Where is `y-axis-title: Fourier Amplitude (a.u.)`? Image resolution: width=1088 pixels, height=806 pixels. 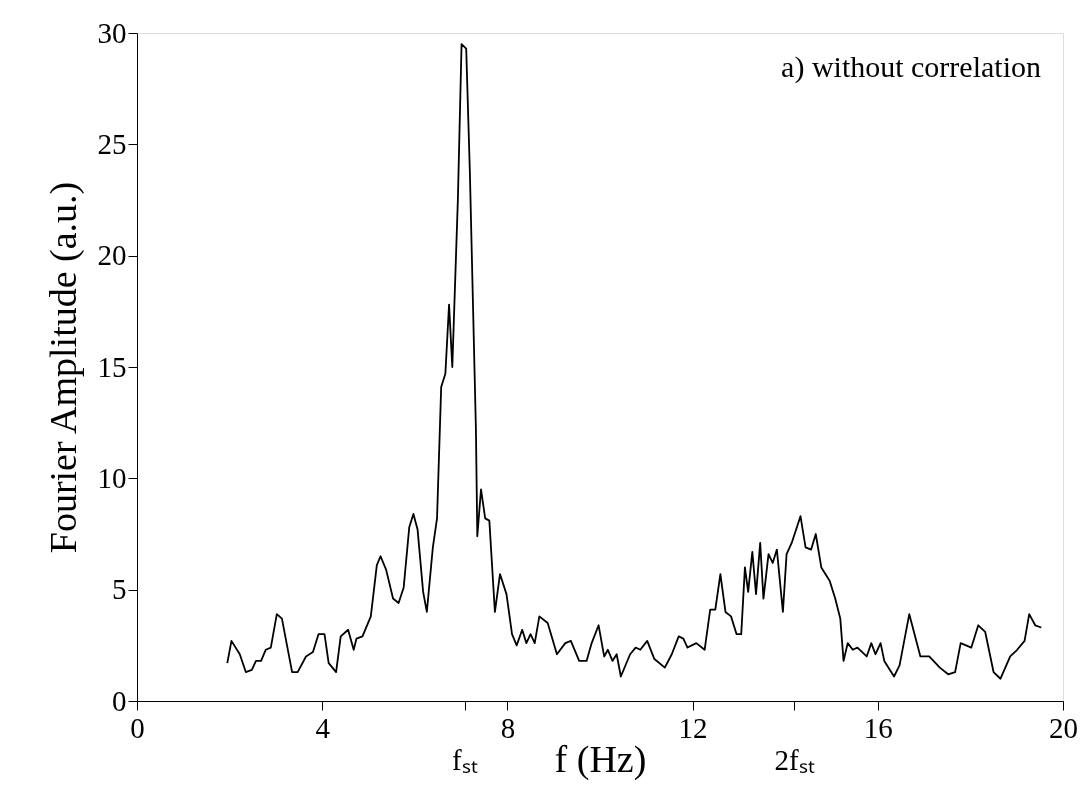
y-axis-title: Fourier Amplitude (a.u.) is located at coordinates (63, 367).